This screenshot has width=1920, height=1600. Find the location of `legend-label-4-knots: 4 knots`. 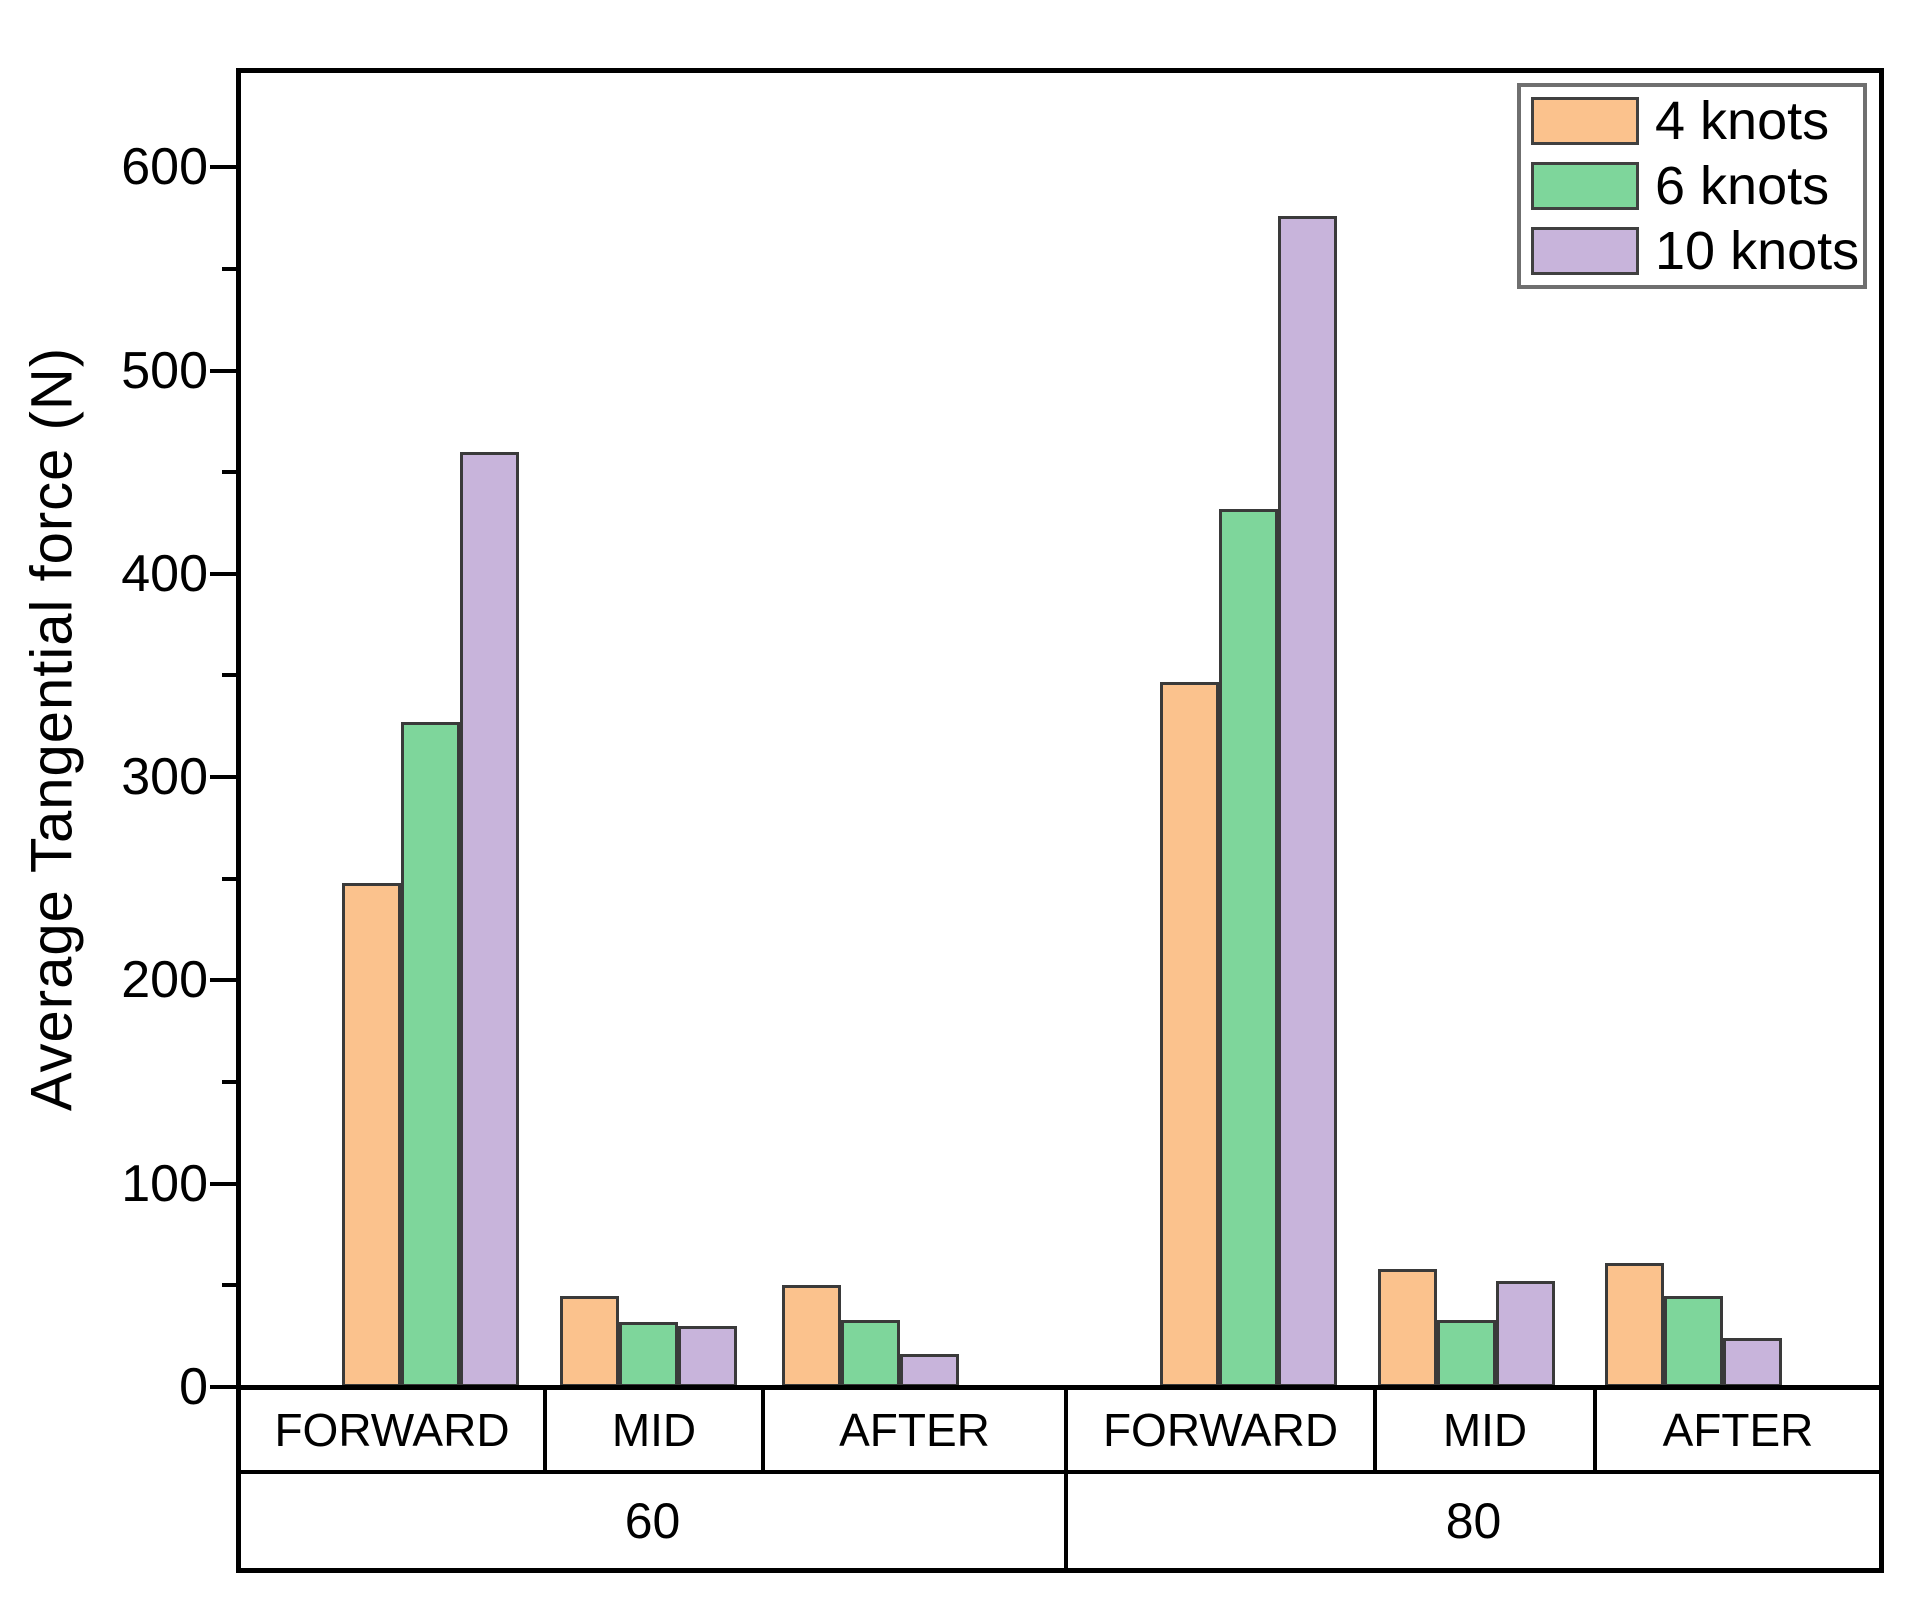

legend-label-4-knots: 4 knots is located at coordinates (1742, 121).